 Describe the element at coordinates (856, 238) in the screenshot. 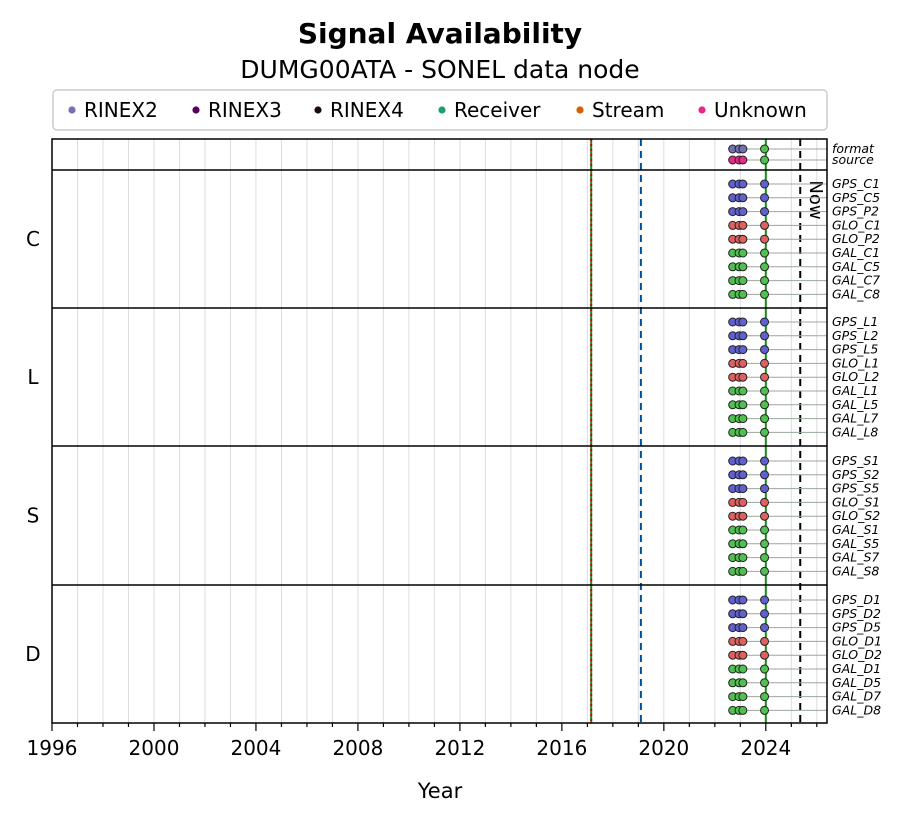

I see `row-label-glo_p2: GLO_P2` at that location.